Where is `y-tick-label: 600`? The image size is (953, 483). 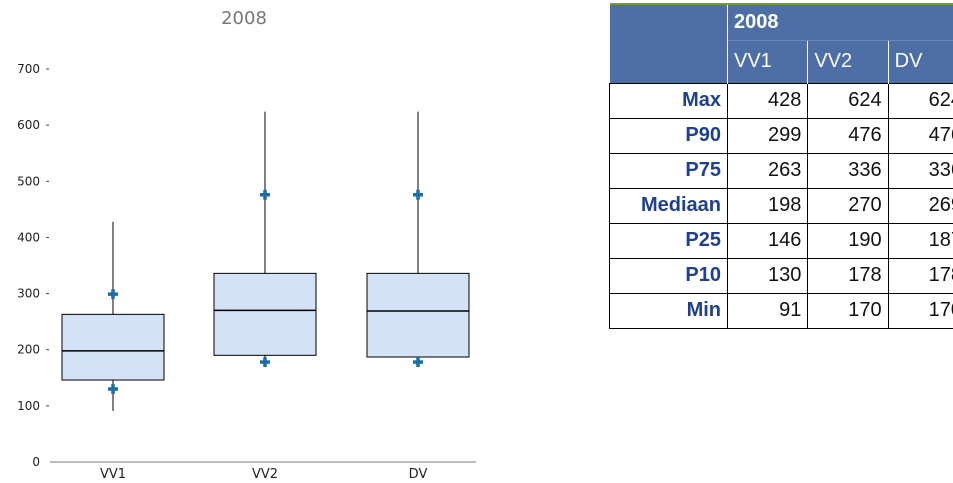
y-tick-label: 600 is located at coordinates (28, 125).